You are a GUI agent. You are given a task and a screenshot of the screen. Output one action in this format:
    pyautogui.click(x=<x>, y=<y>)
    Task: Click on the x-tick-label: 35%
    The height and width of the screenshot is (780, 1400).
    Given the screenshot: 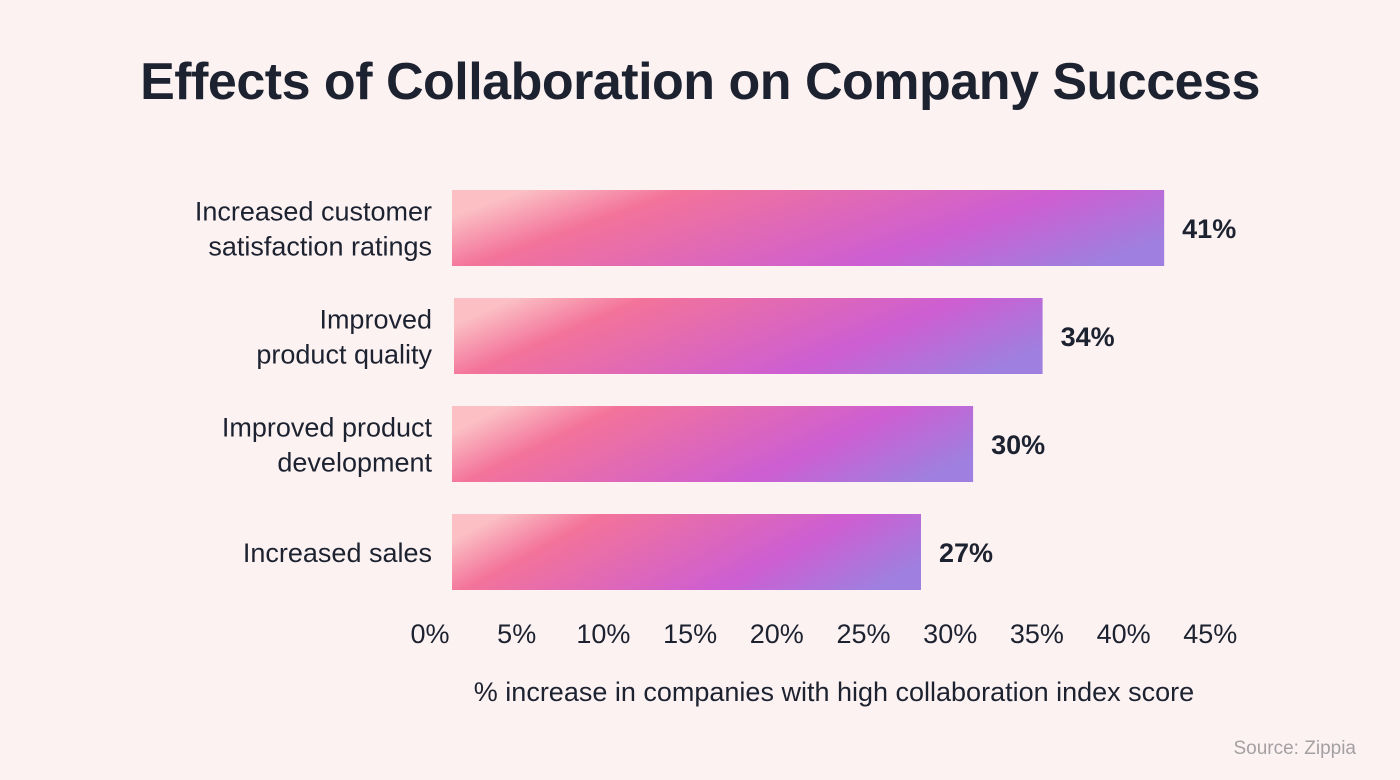 What is the action you would take?
    pyautogui.click(x=1037, y=634)
    